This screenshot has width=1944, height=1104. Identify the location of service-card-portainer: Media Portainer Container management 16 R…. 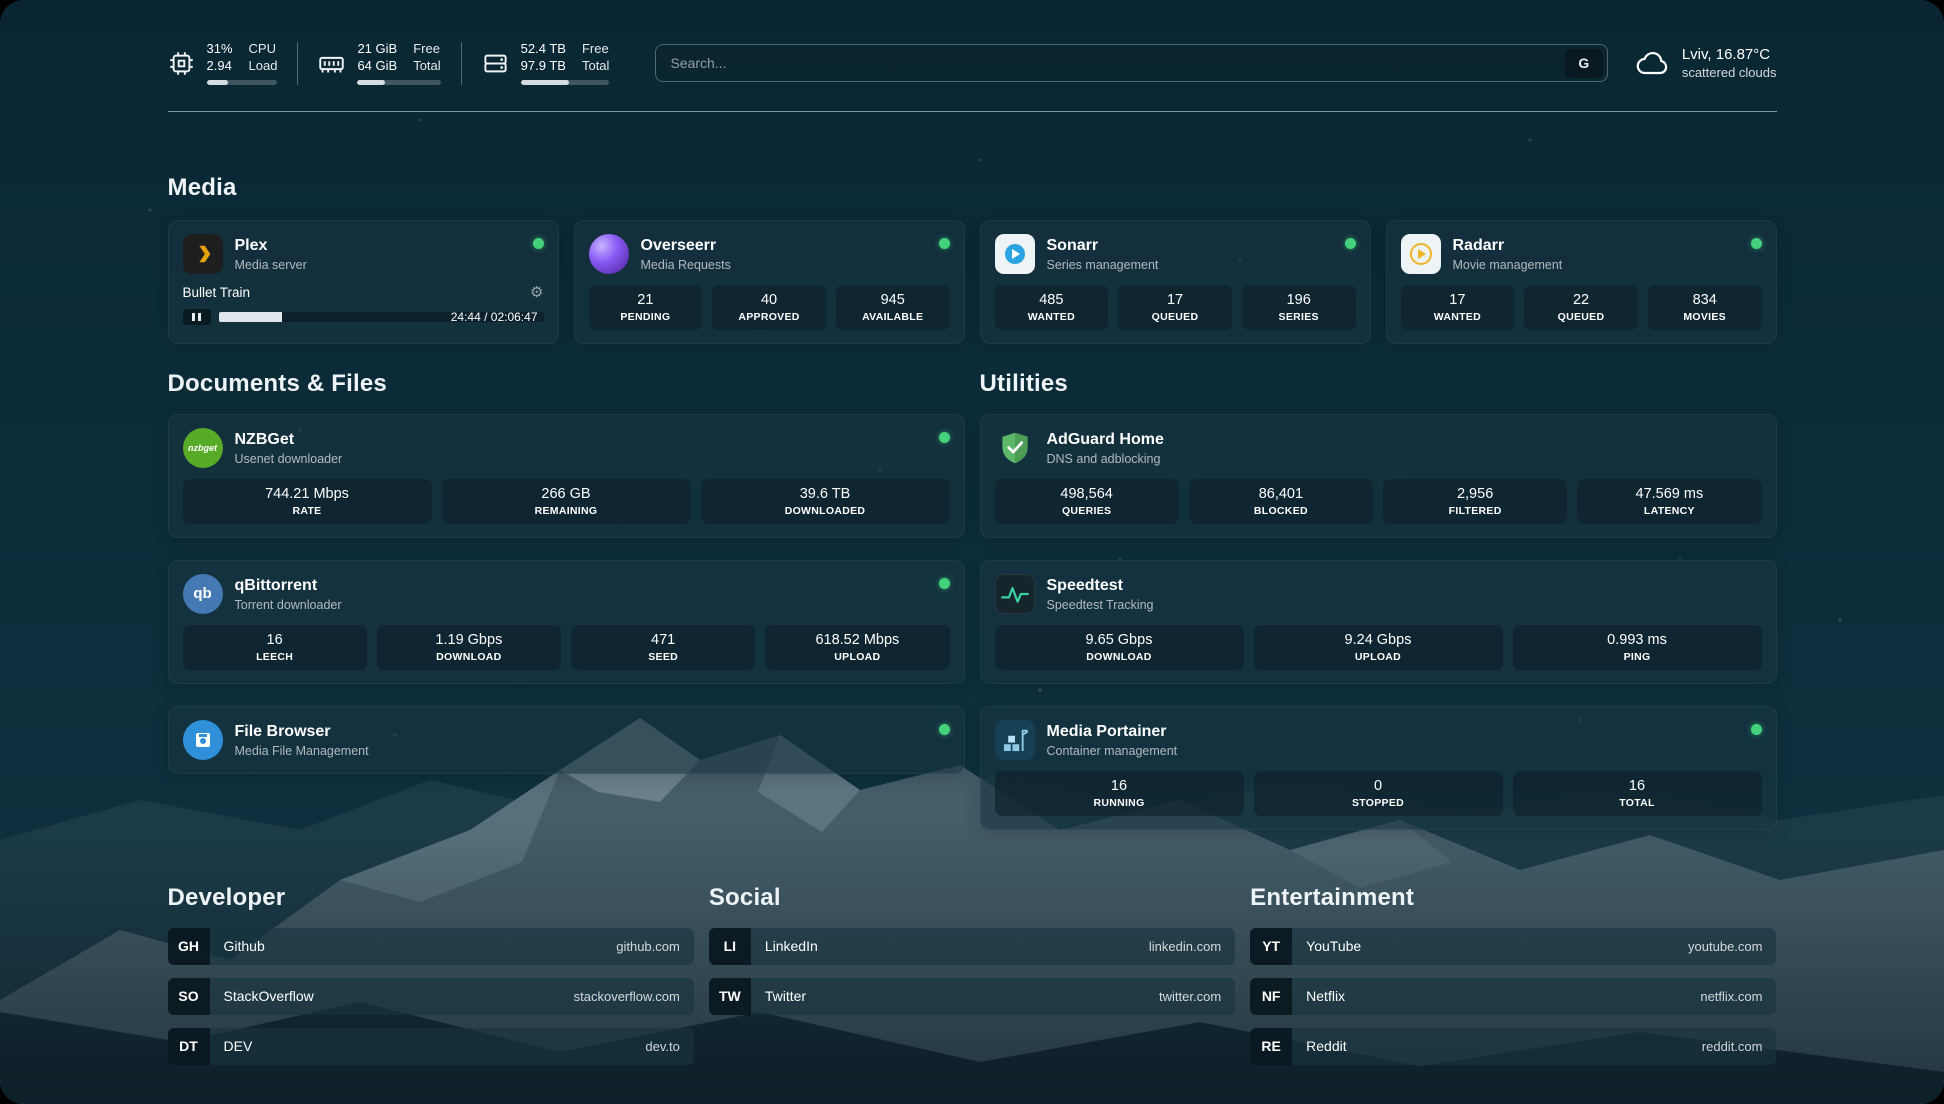
(1378, 767).